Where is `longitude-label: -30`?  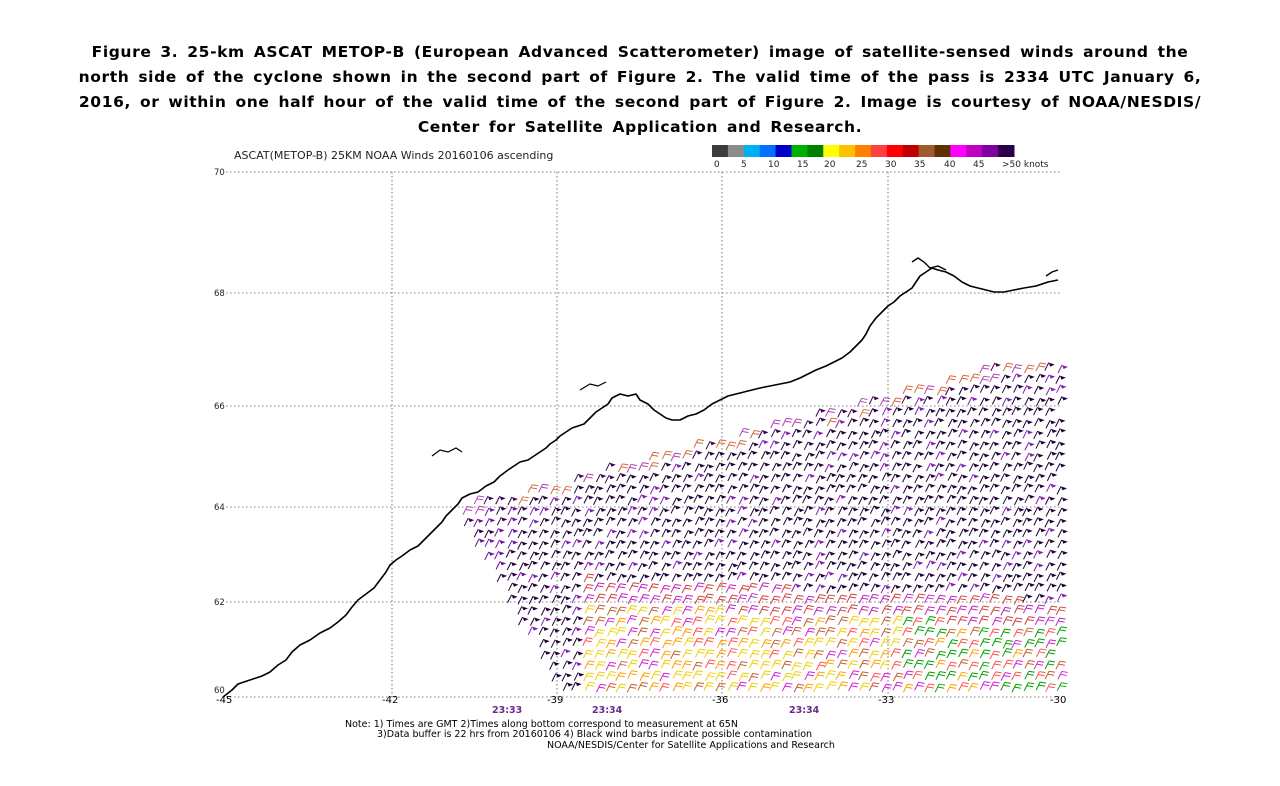
longitude-label: -30 is located at coordinates (1058, 700).